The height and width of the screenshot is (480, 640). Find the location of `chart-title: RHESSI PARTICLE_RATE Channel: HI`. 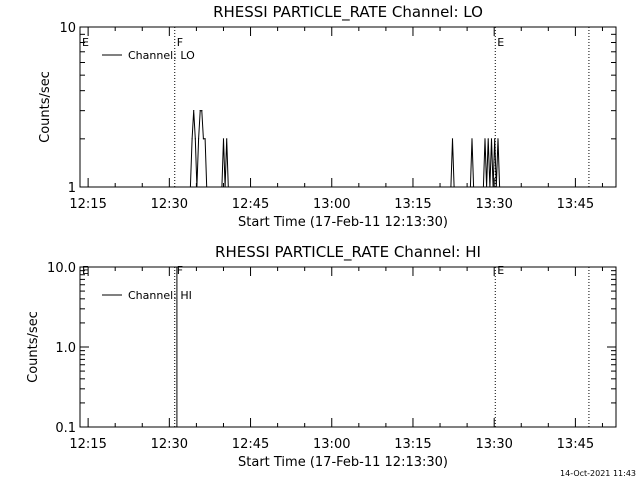

chart-title: RHESSI PARTICLE_RATE Channel: HI is located at coordinates (348, 252).